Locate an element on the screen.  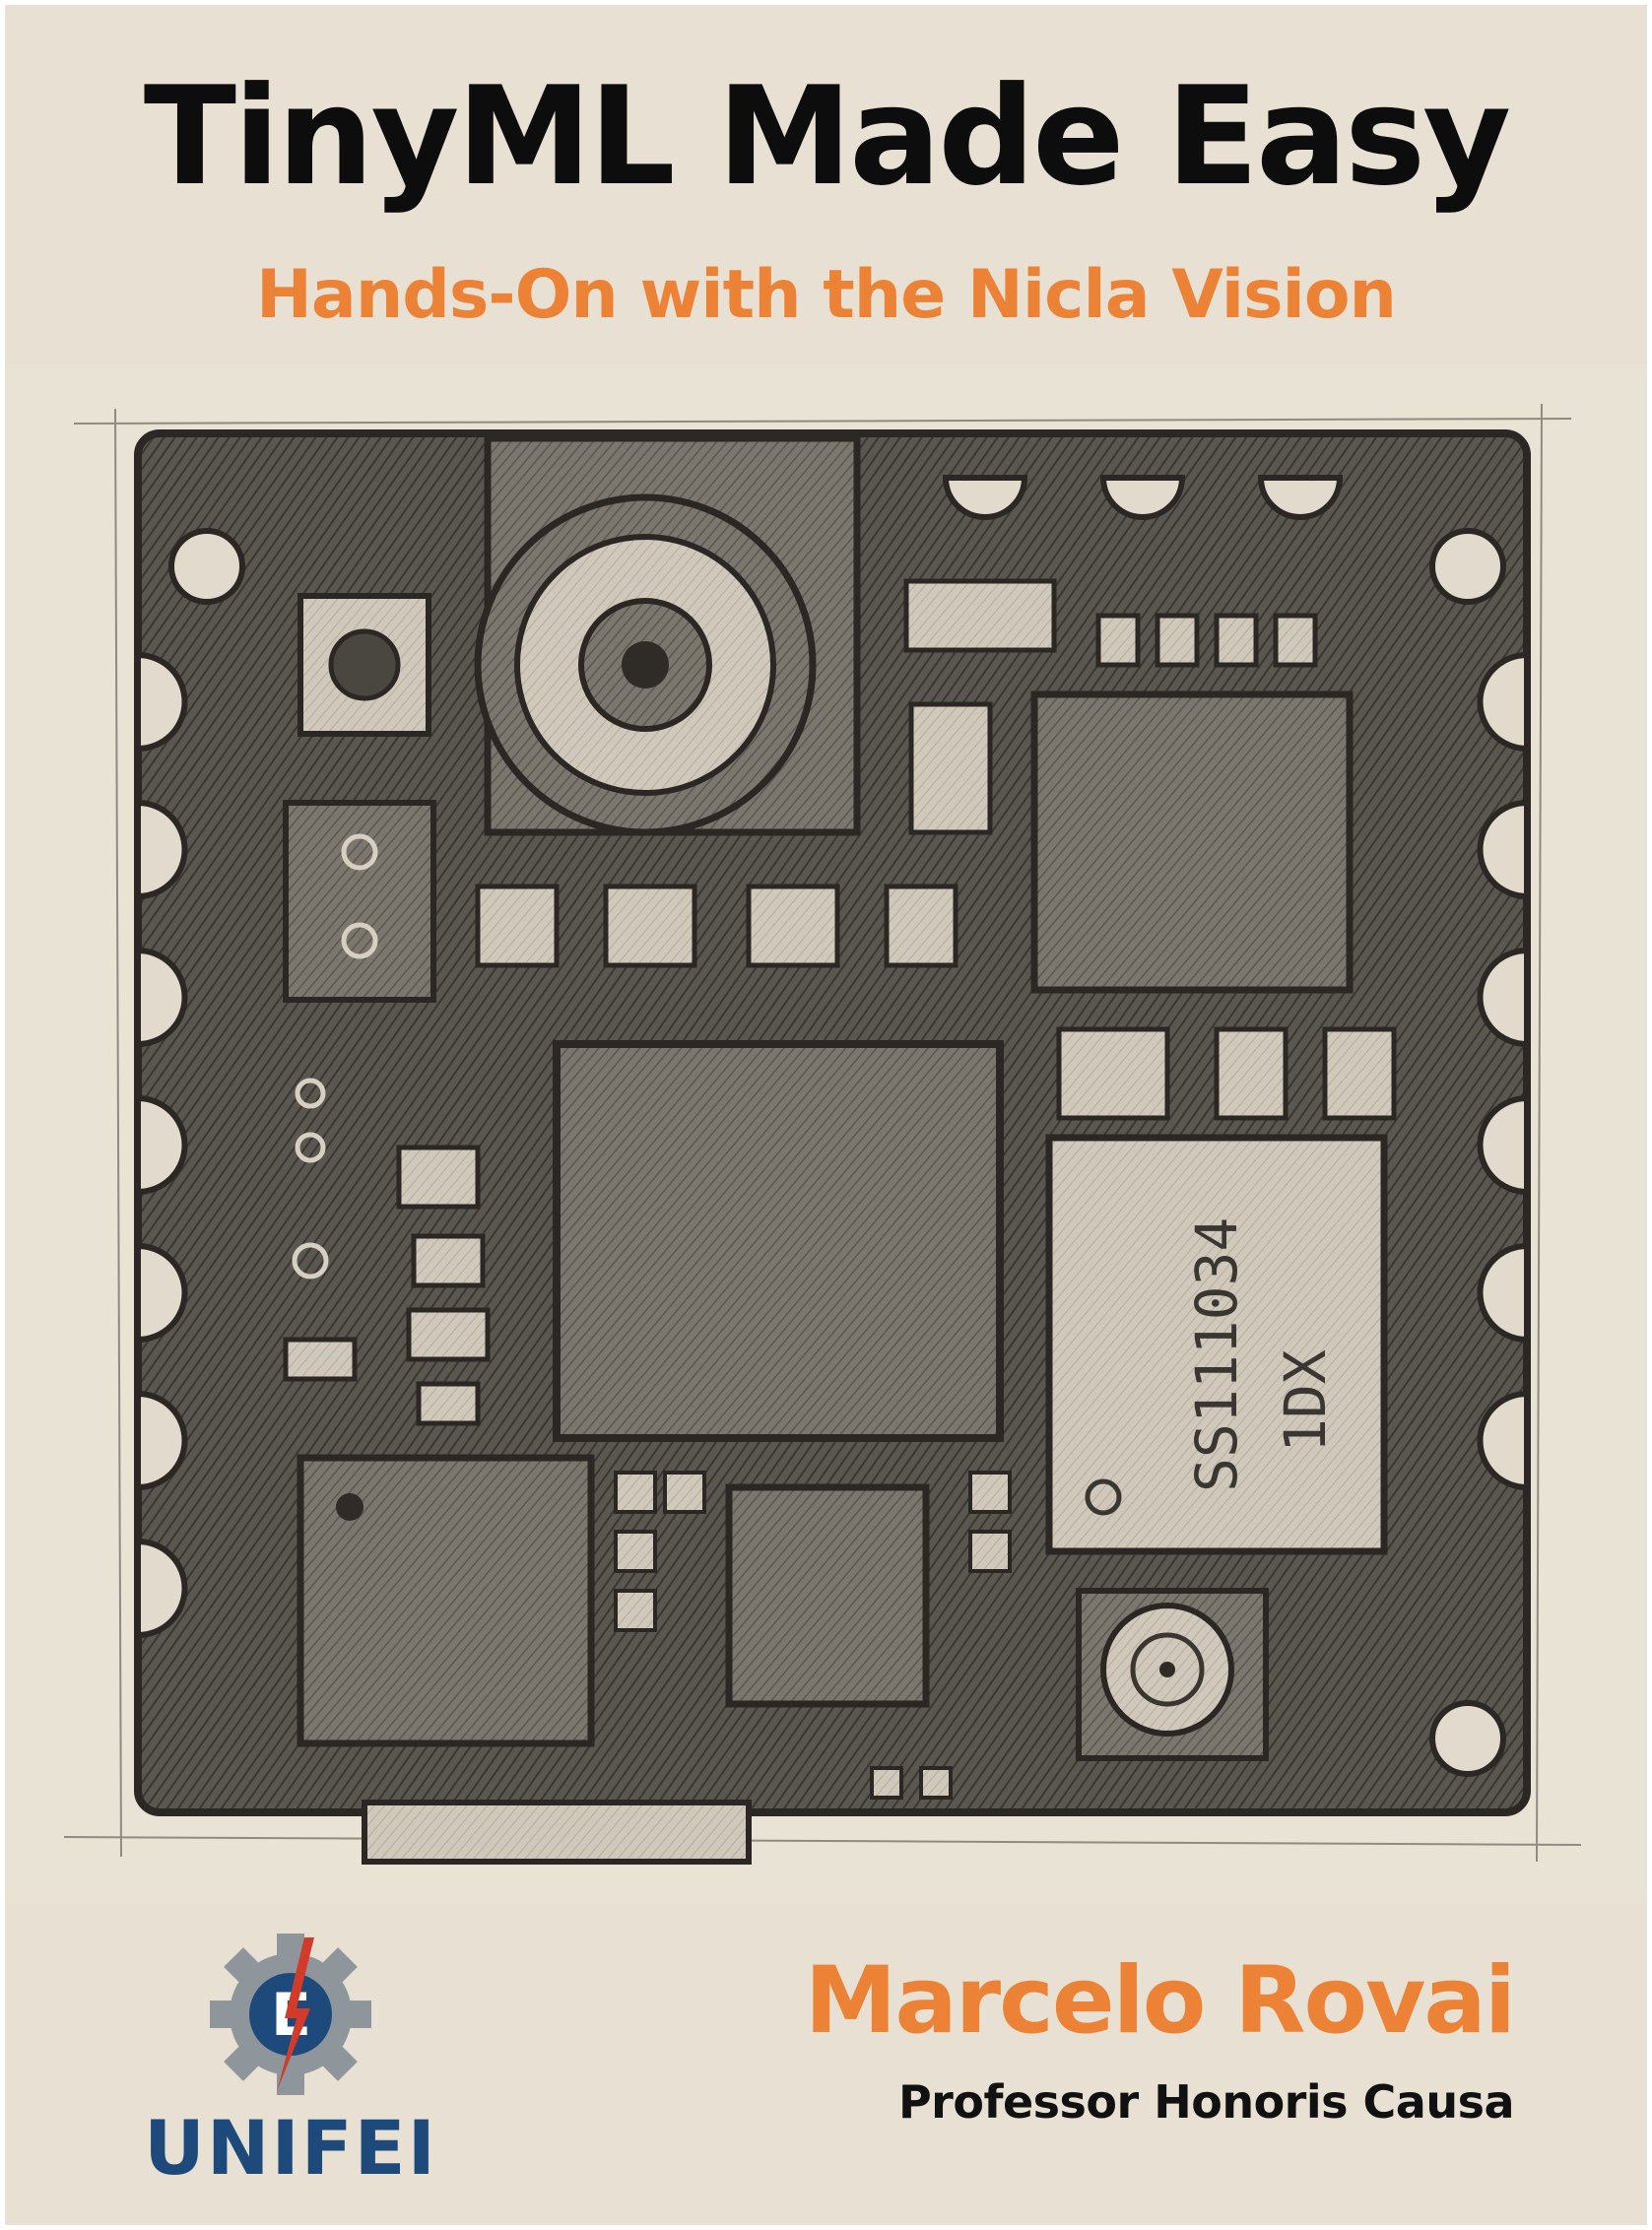
unifei-logo: E UNIFEI is located at coordinates (290, 2059).